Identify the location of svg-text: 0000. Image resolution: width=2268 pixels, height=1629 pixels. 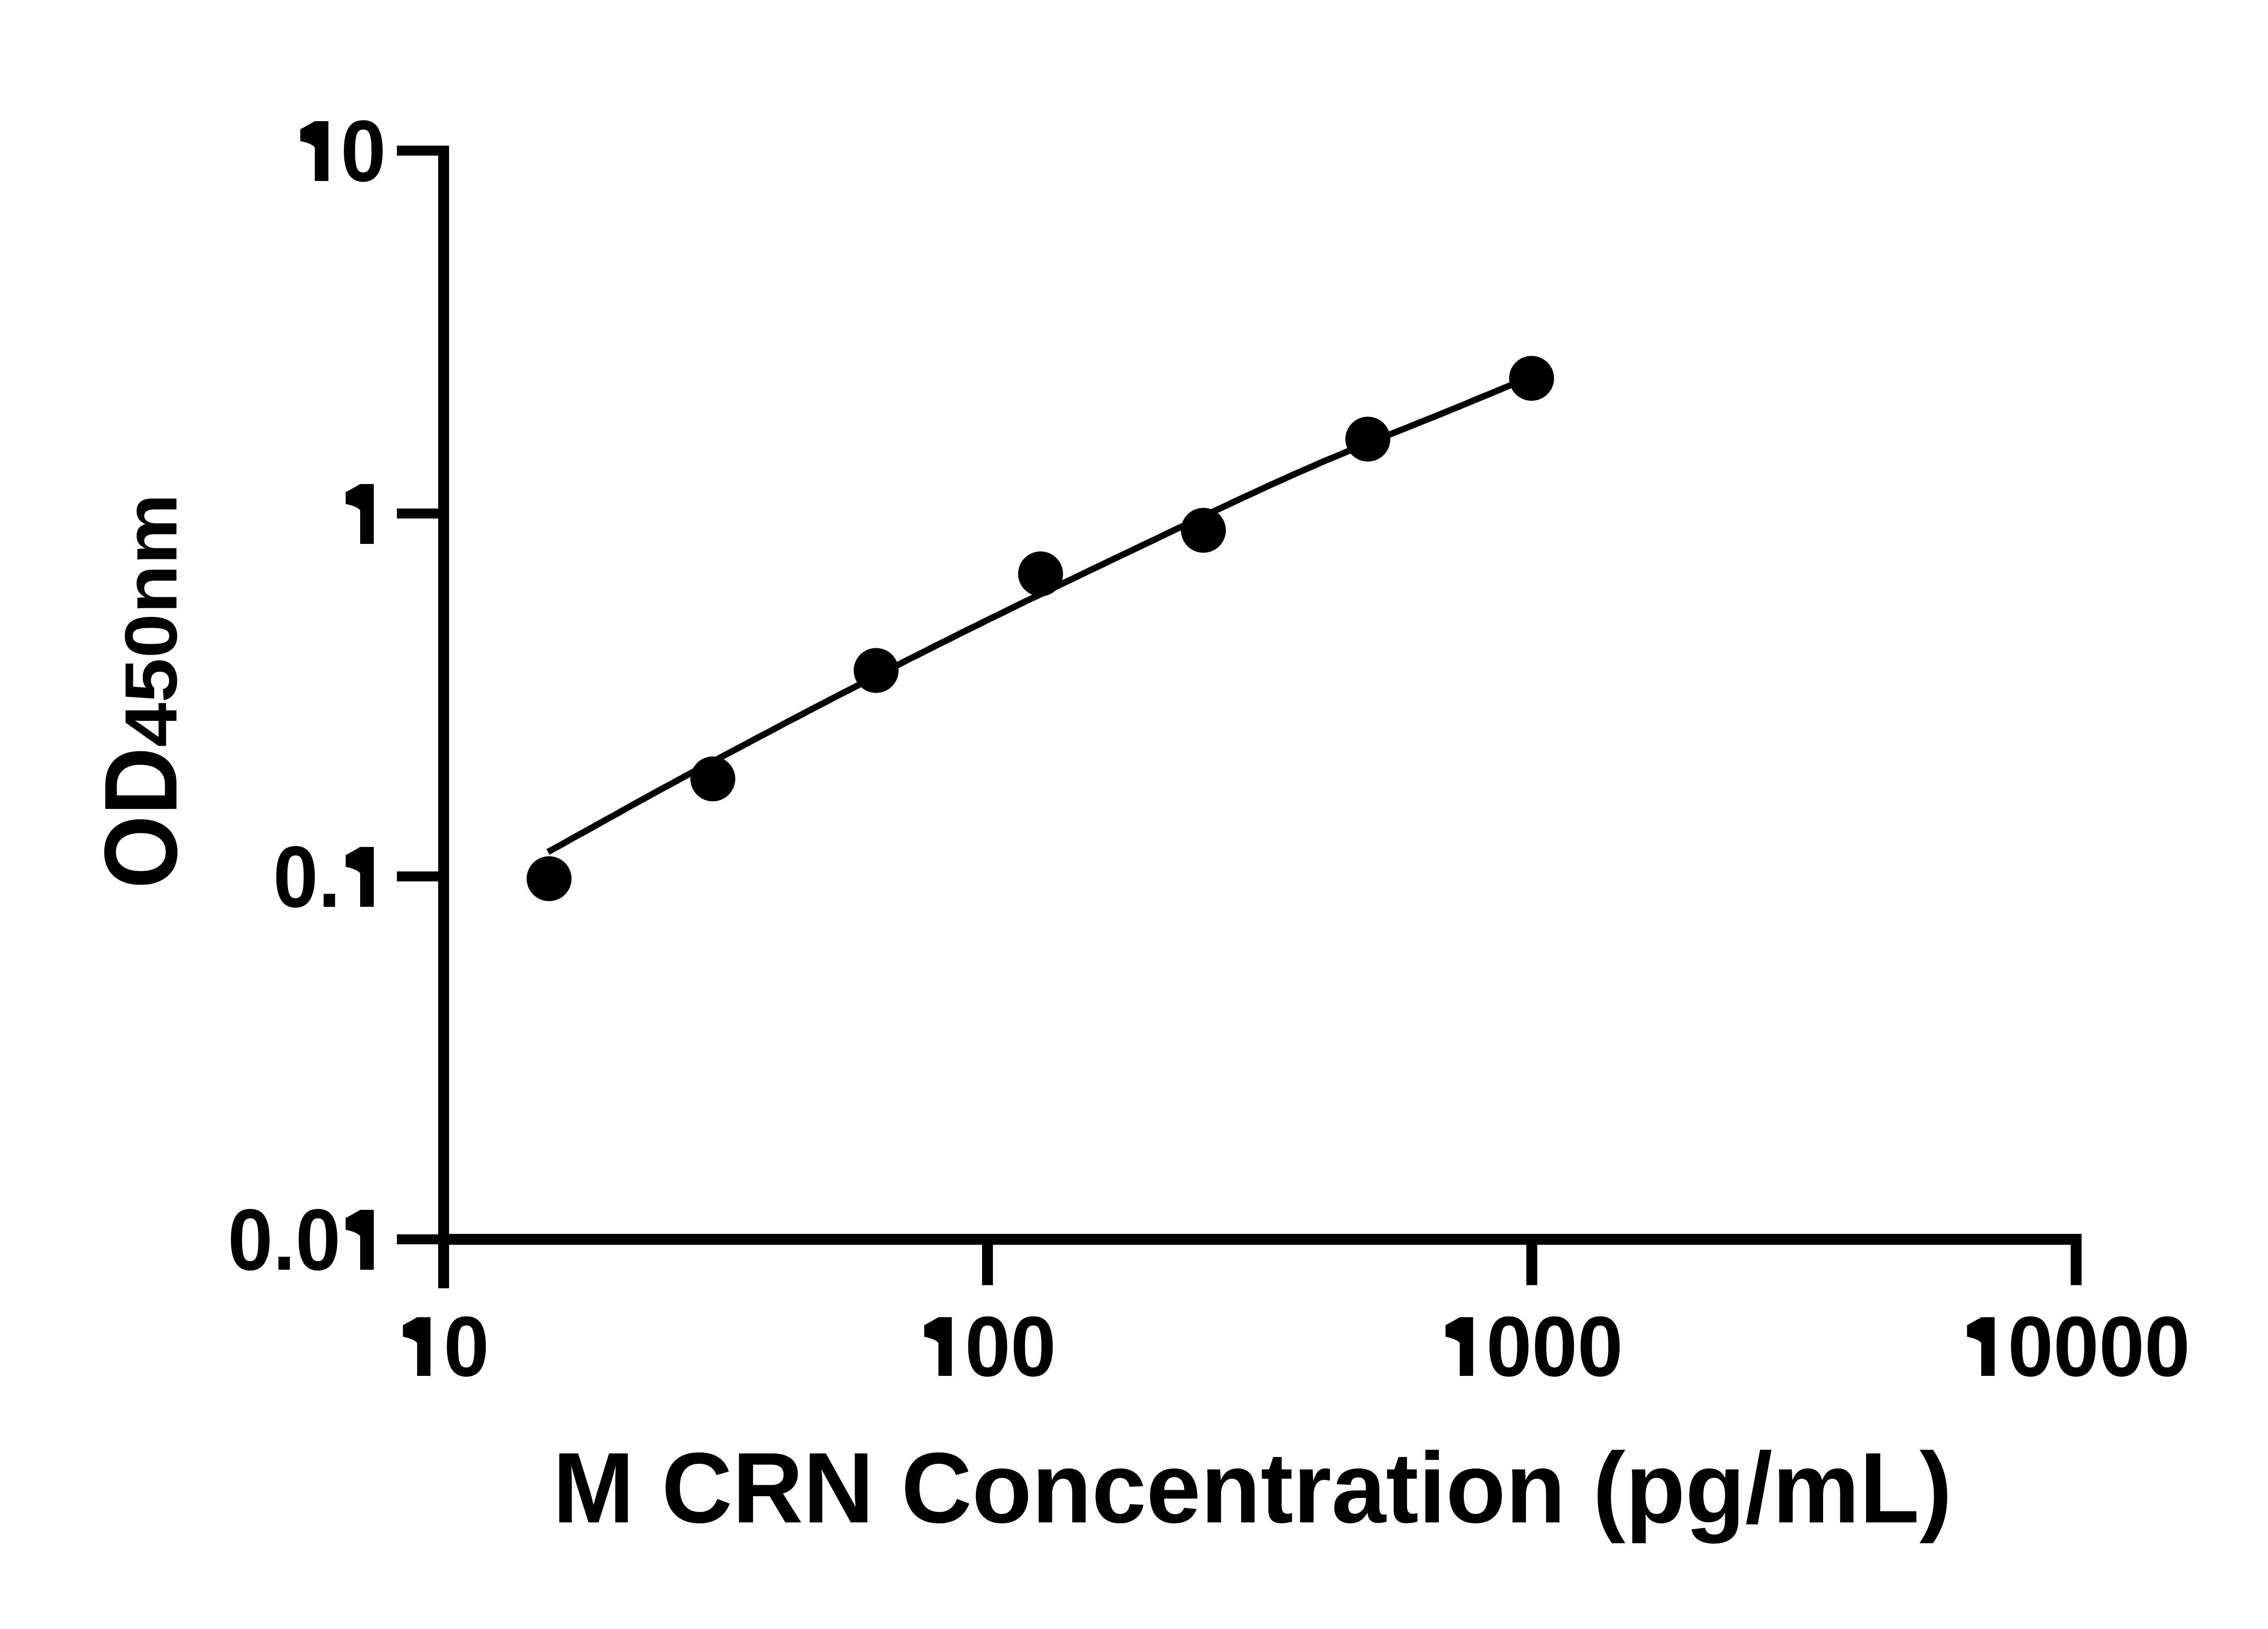
(2099, 1346).